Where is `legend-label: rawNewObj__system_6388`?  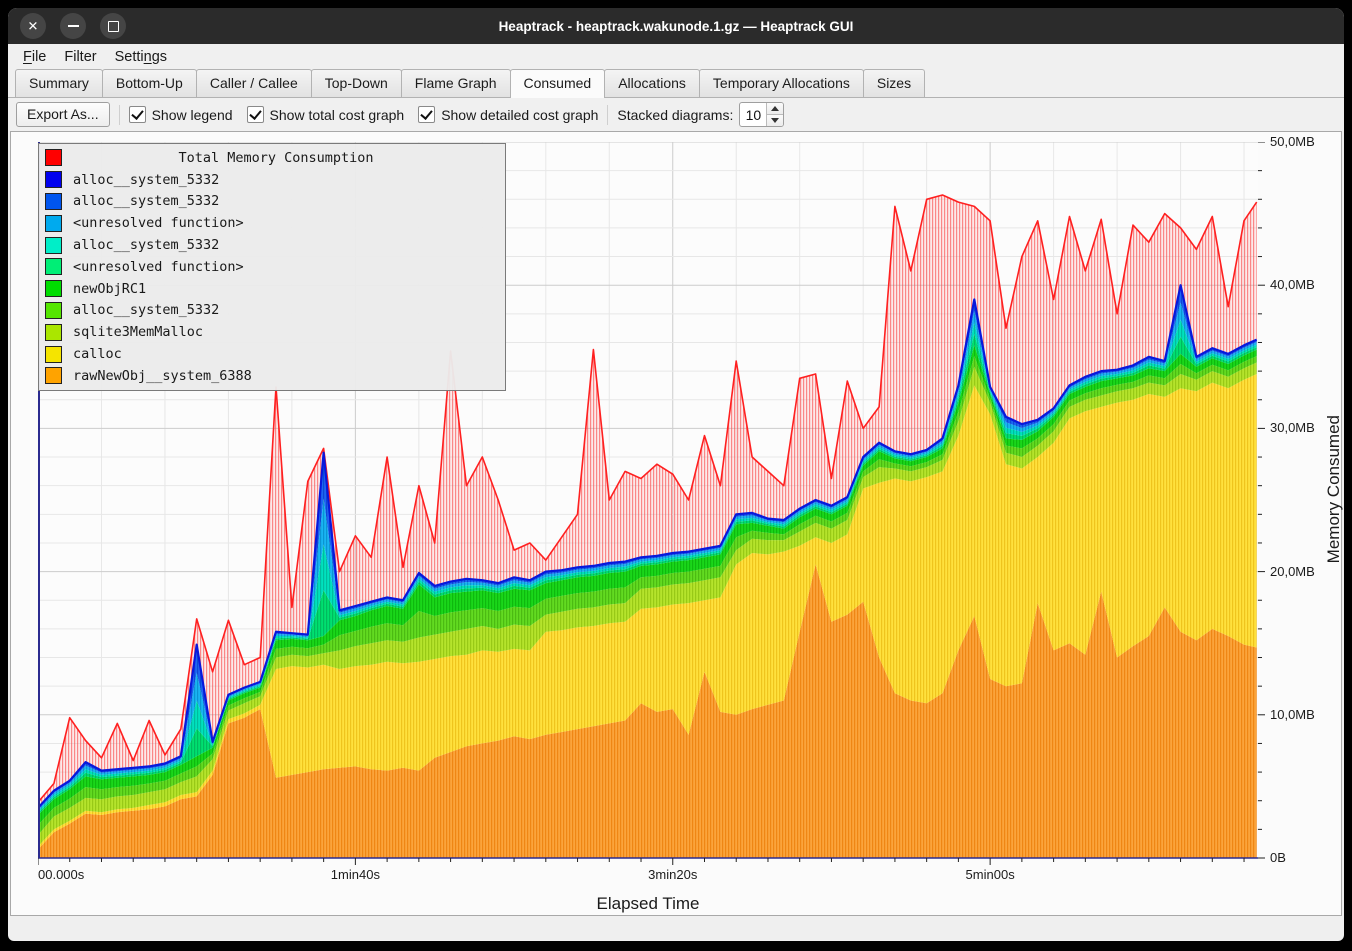
legend-label: rawNewObj__system_6388 is located at coordinates (162, 375).